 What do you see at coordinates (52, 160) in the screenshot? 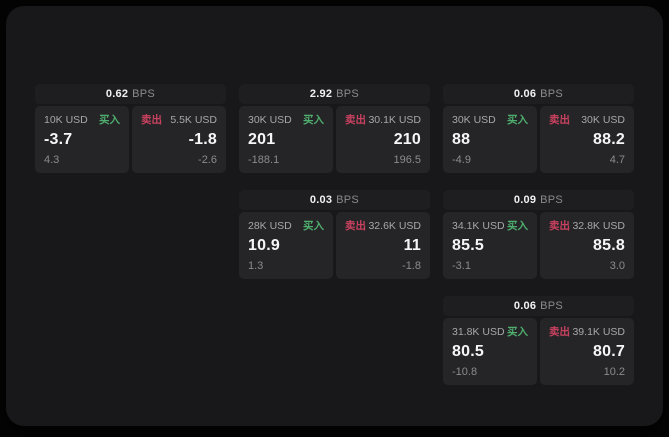
I see `buy-delta: 4.3` at bounding box center [52, 160].